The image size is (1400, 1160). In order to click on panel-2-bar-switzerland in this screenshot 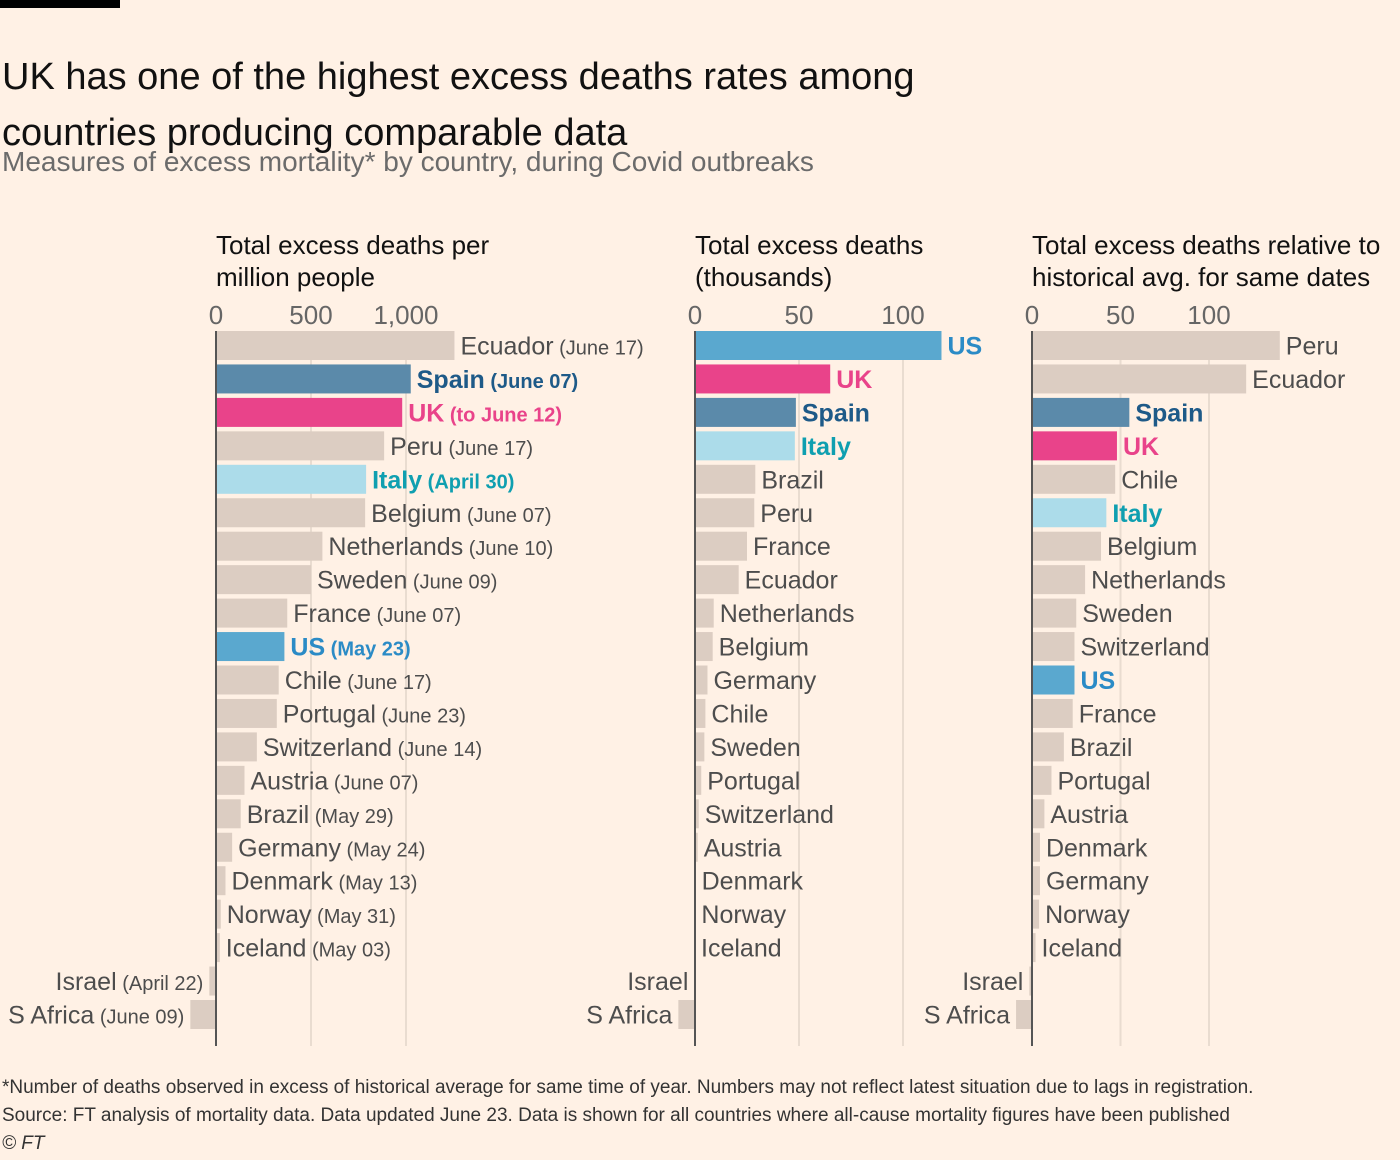, I will do `click(697, 814)`.